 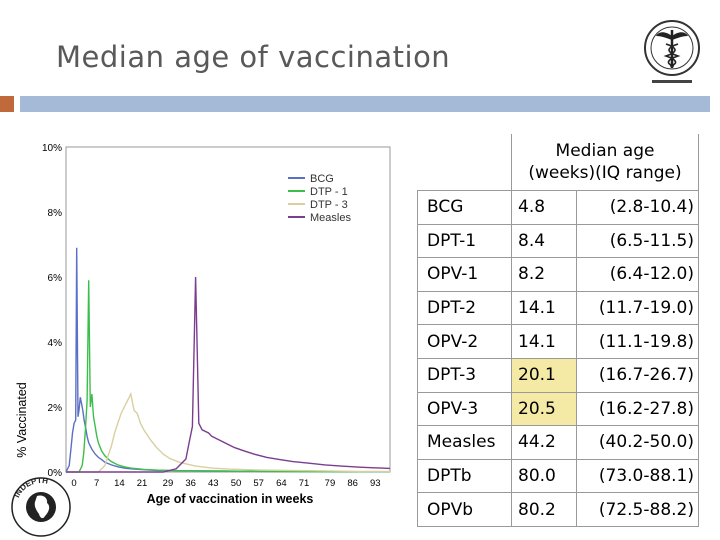 I want to click on caduceus-snakes-icon, so click(x=672, y=55).